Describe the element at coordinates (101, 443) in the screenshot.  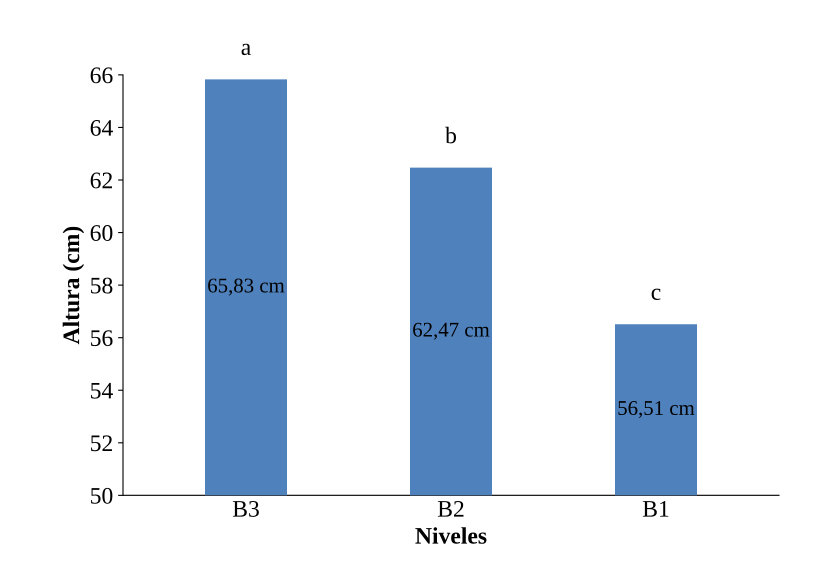
I see `y-tick-label: 52` at that location.